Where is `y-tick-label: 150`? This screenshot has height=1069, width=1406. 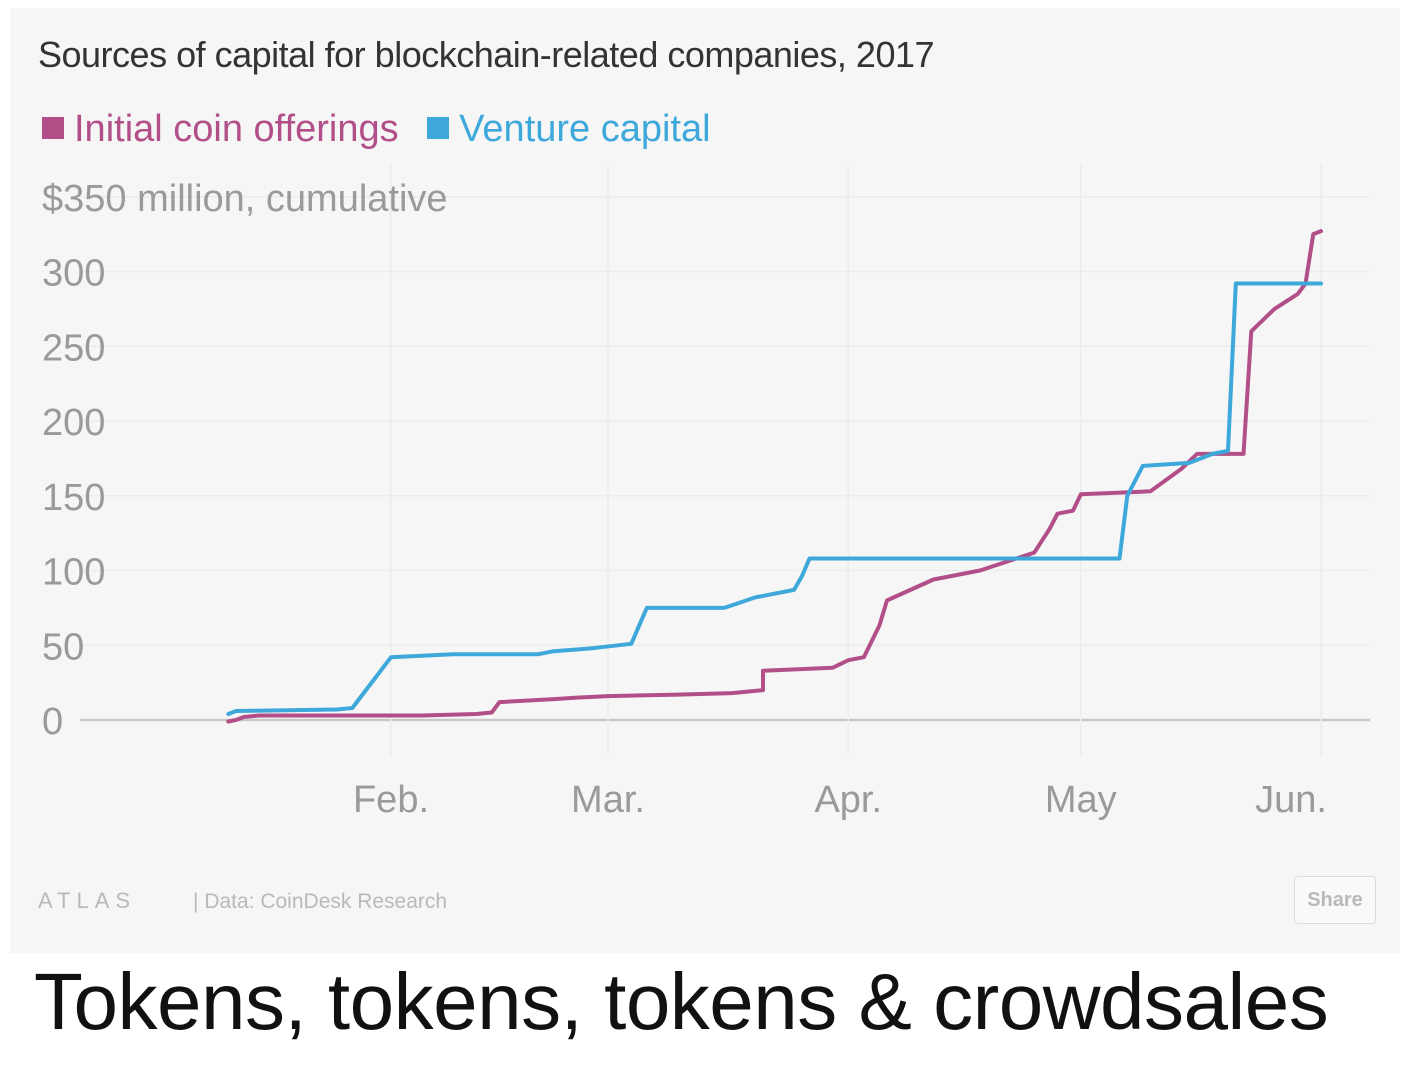
y-tick-label: 150 is located at coordinates (73, 498).